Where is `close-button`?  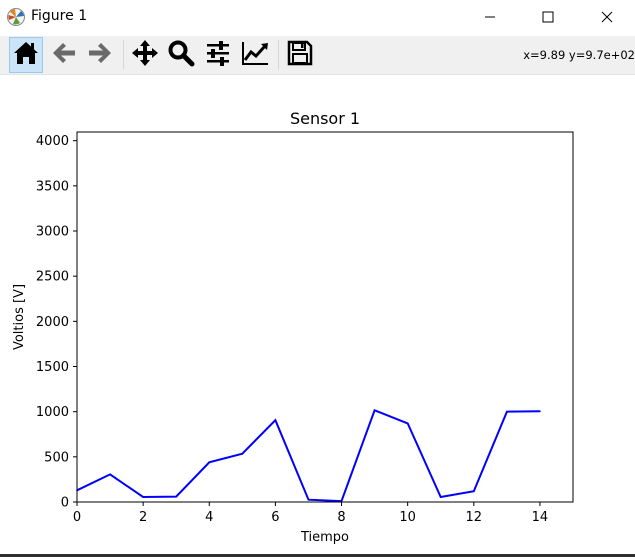
close-button is located at coordinates (607, 17).